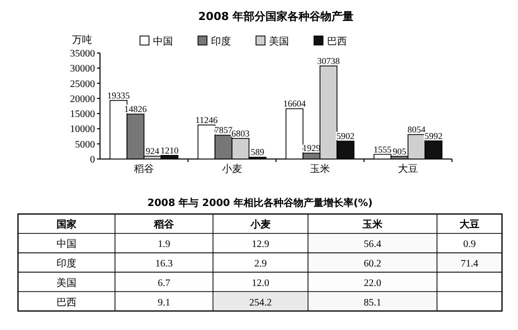 This screenshot has width=518, height=330. Describe the element at coordinates (373, 264) in the screenshot. I see `data-label: 60.2` at that location.